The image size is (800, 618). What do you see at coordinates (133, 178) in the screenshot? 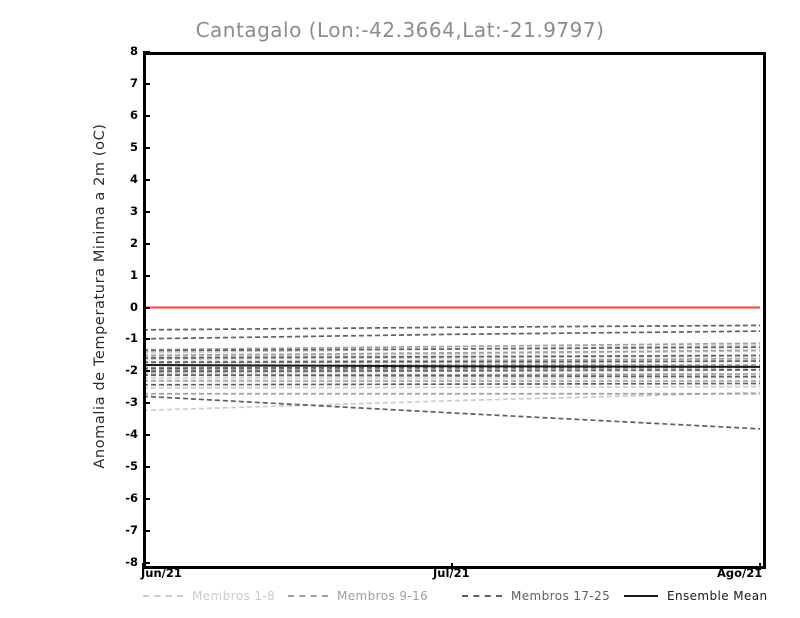
I see `y-tick-label: 4` at bounding box center [133, 178].